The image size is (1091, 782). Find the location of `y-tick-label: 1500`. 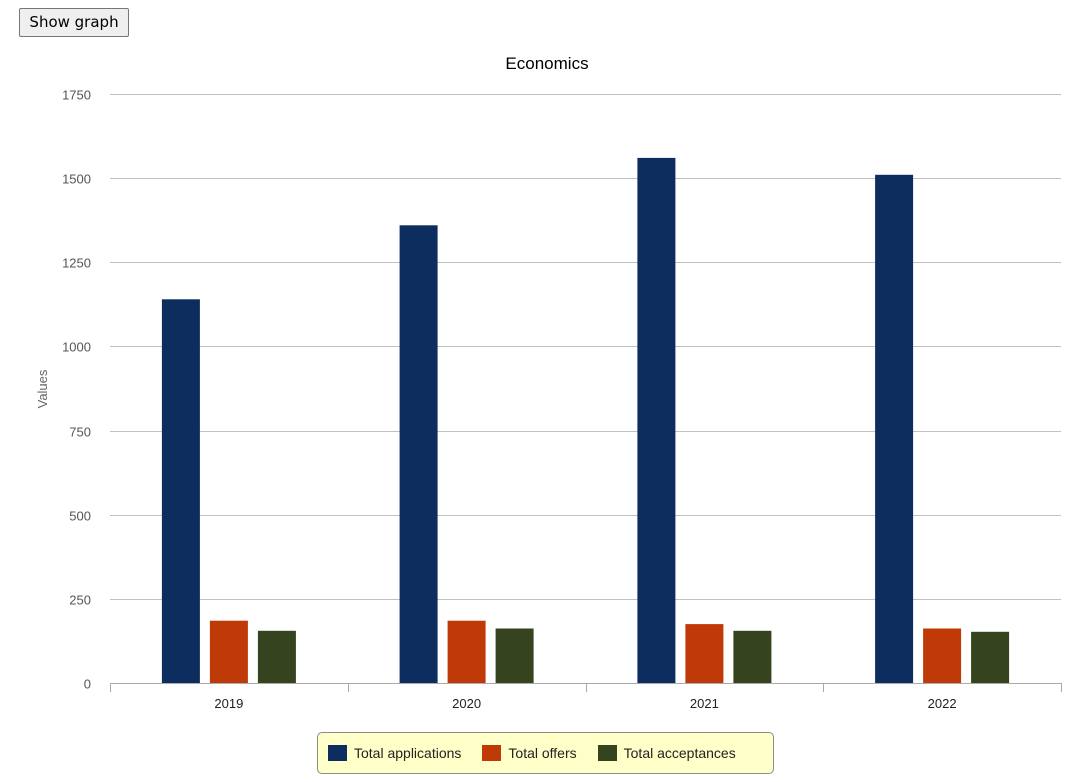

y-tick-label: 1500 is located at coordinates (76, 179).